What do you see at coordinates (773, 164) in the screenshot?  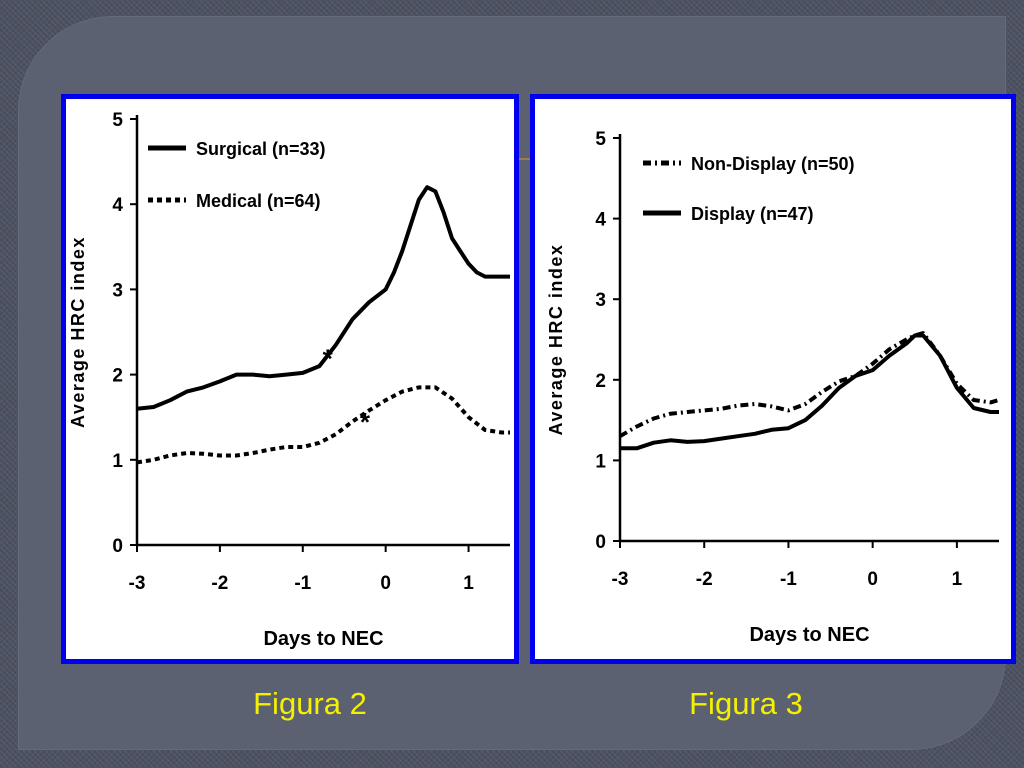 I see `legend-label-1: Non-Display (n=50)` at bounding box center [773, 164].